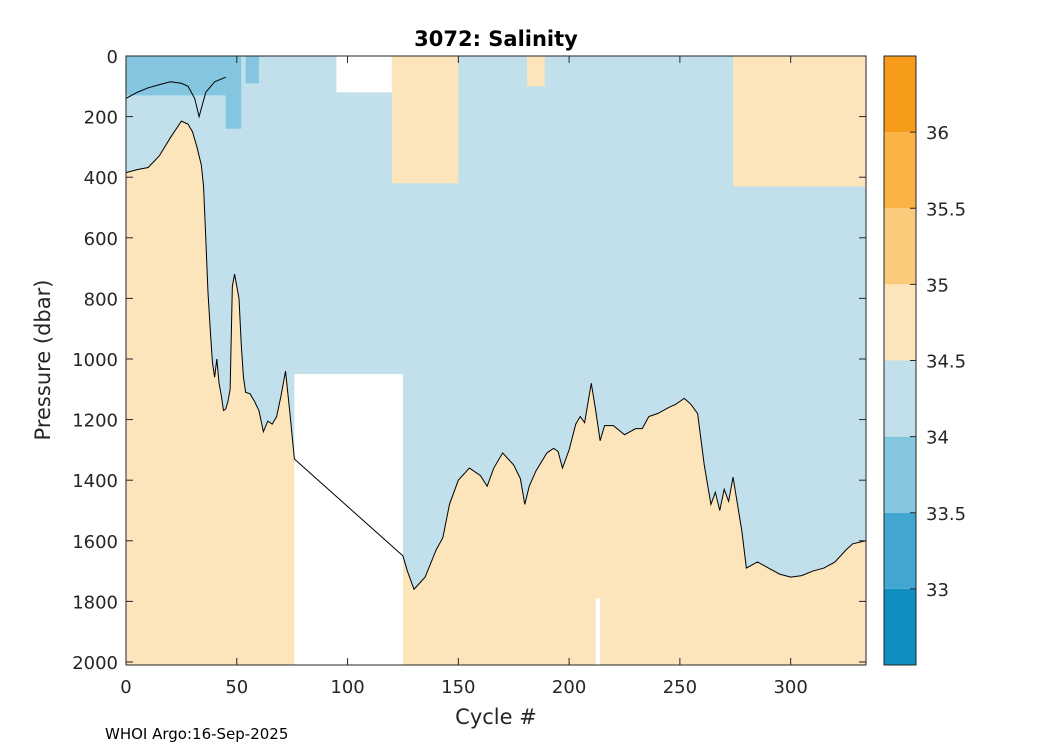  I want to click on y-tick-label: 1200, so click(95, 421).